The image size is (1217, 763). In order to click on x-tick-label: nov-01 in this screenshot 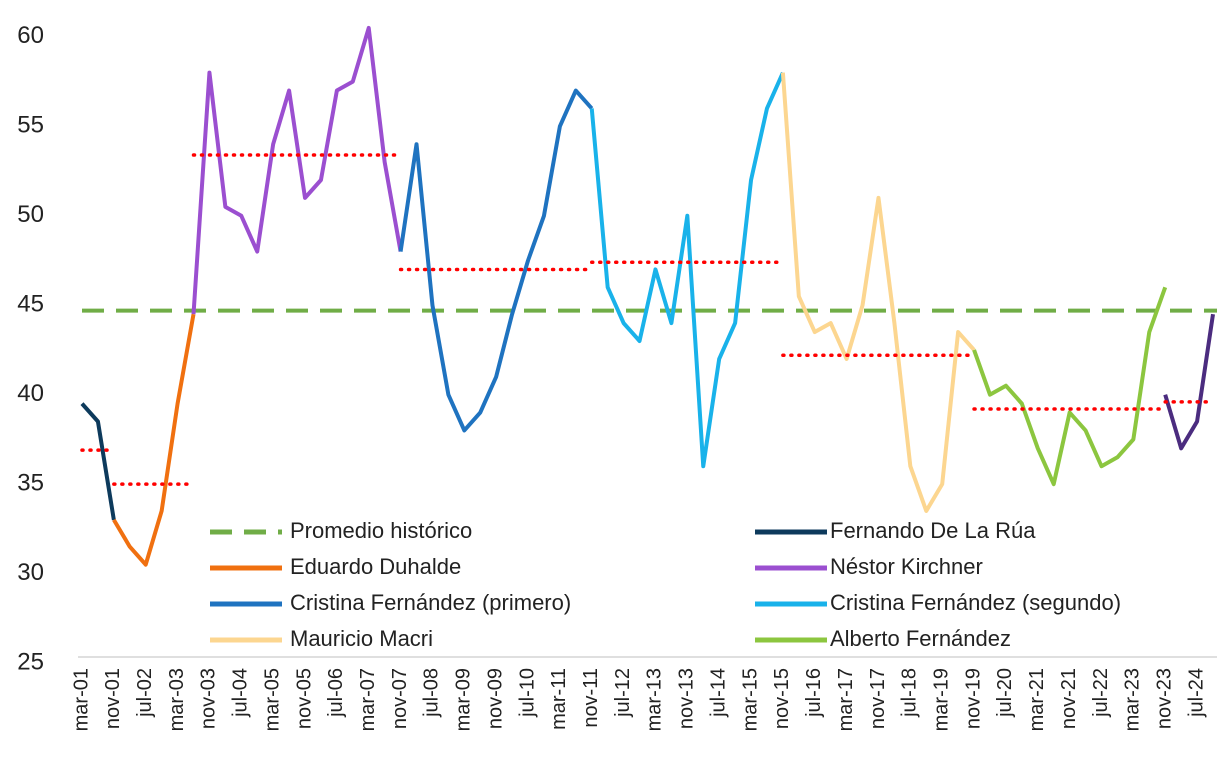, I will do `click(113, 698)`.